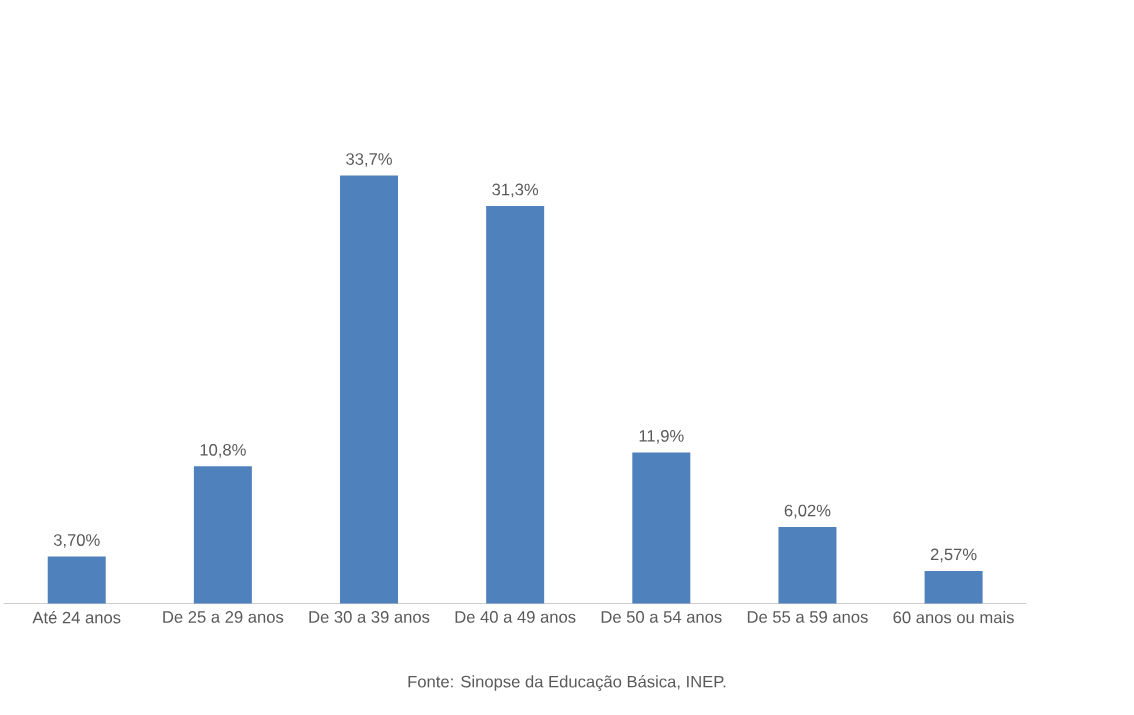  I want to click on data-label: 10,8%, so click(223, 450).